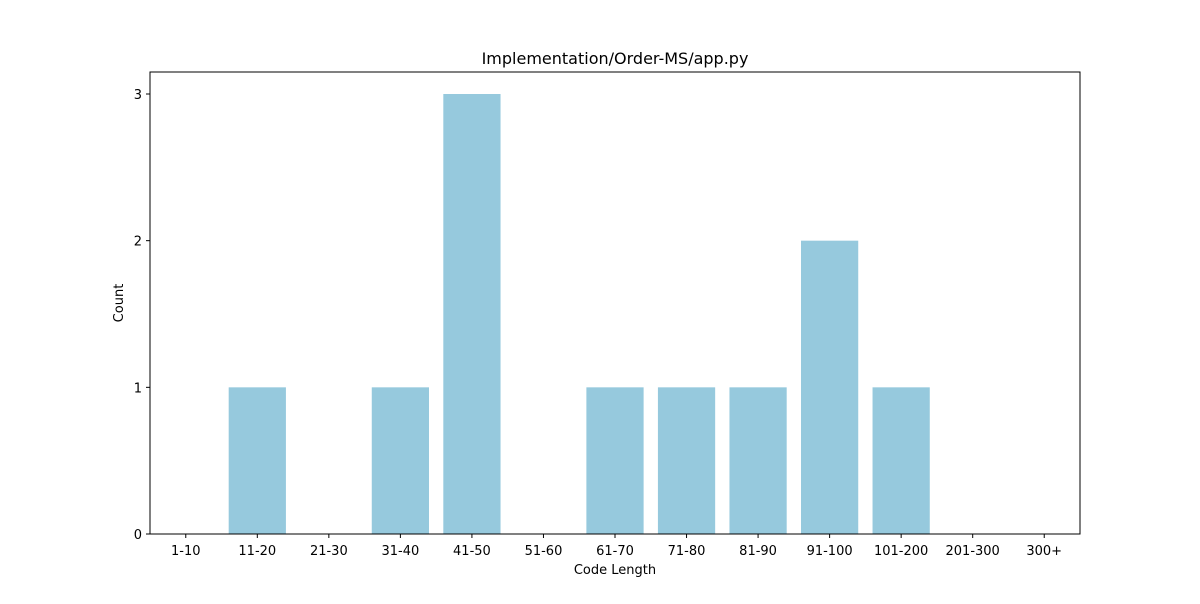 The image size is (1200, 604). I want to click on x-axis-label: Code Length, so click(615, 570).